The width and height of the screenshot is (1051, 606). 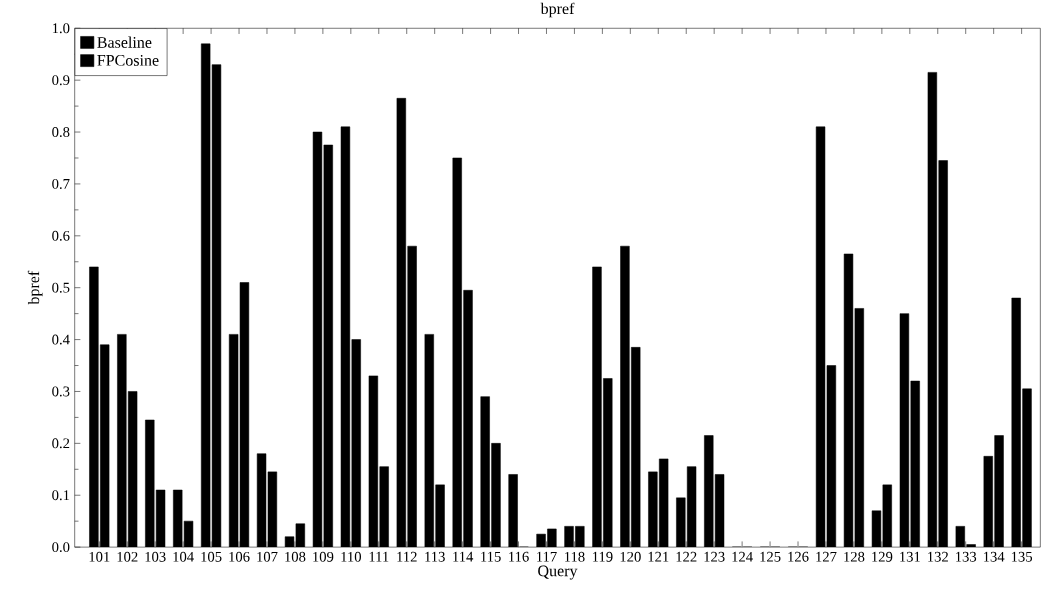 I want to click on x-tick-label: 105, so click(x=211, y=556).